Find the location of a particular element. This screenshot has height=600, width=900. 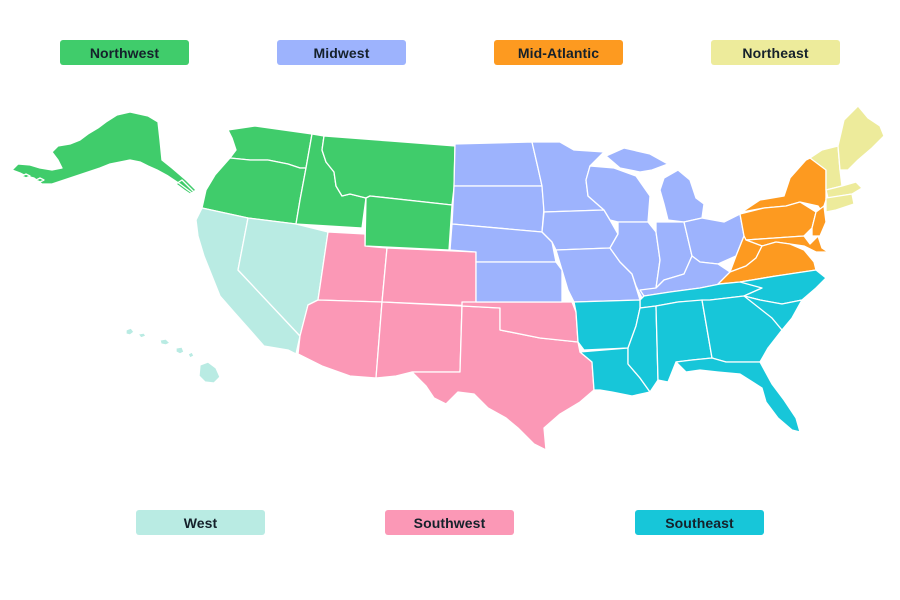

state-kansas is located at coordinates (519, 282).